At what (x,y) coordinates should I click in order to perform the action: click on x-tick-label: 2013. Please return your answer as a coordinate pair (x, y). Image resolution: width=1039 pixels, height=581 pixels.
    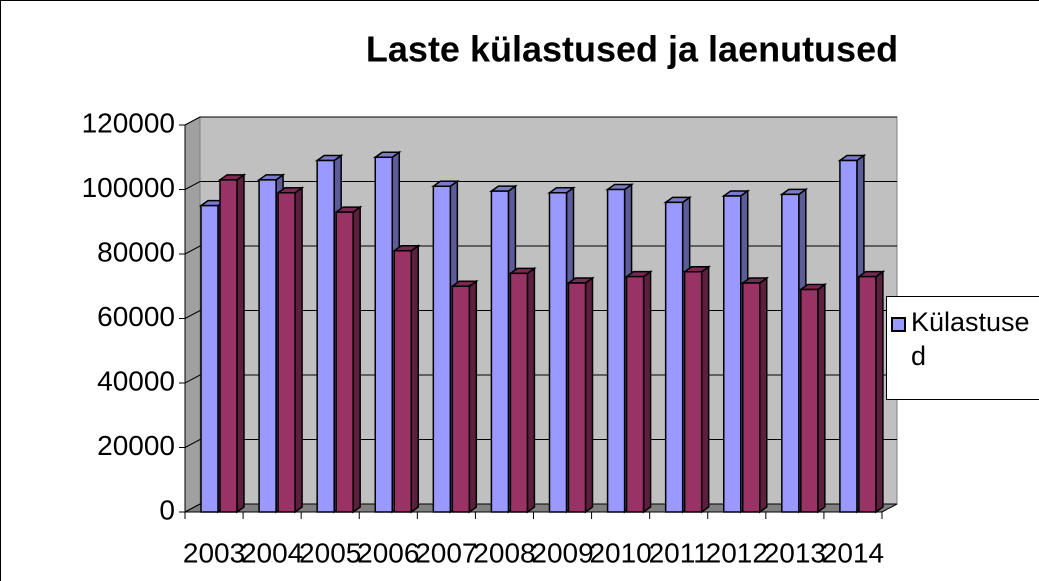
    Looking at the image, I should click on (795, 552).